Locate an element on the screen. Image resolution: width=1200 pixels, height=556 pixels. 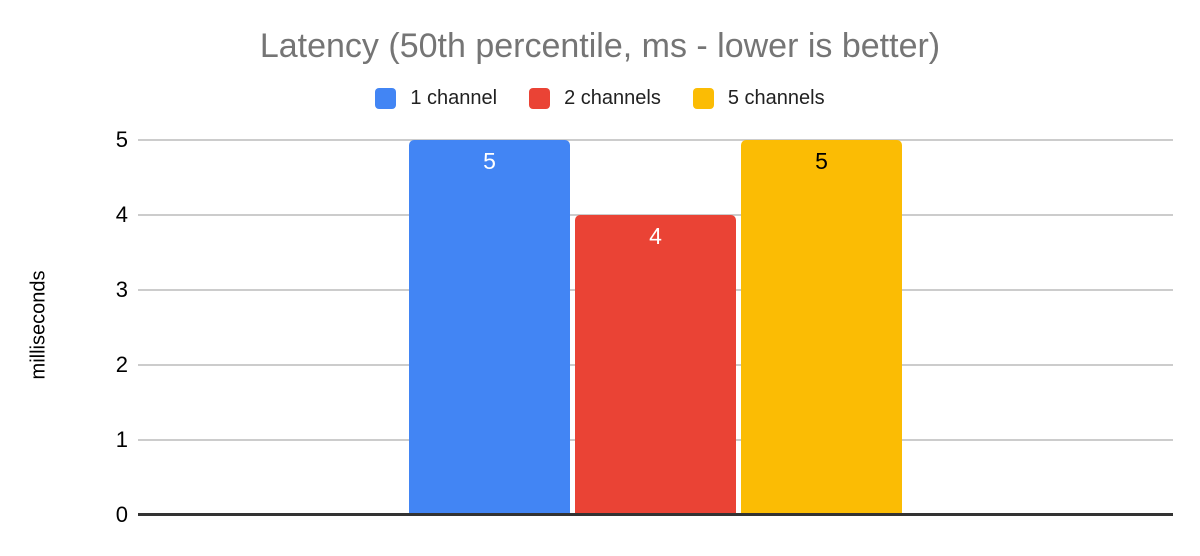
bar-5-channels: 5 is located at coordinates (821, 327).